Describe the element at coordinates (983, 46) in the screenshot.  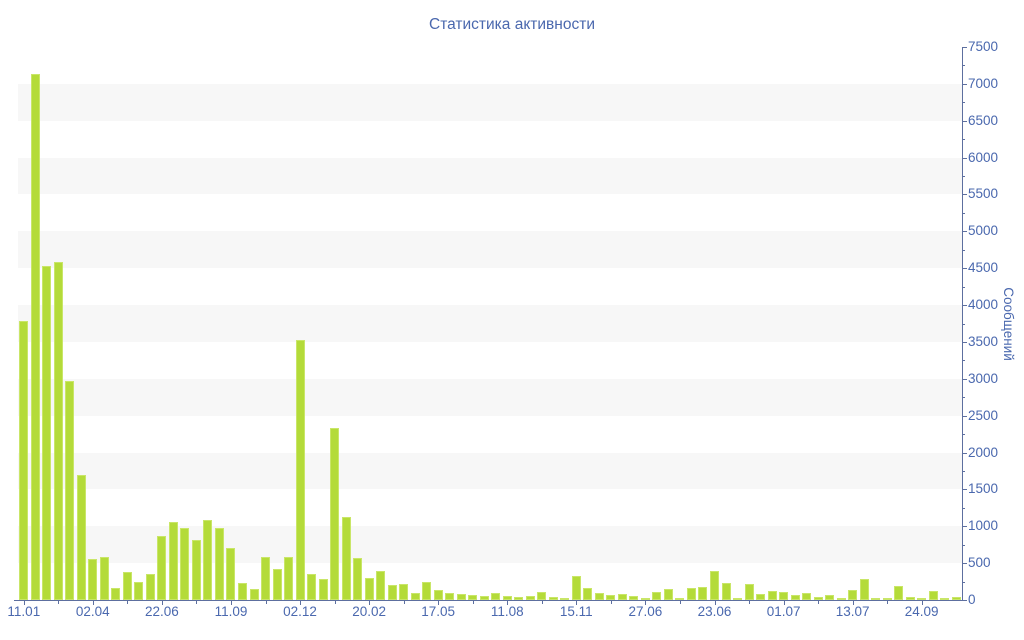
I see `y-tick-label: 7500` at that location.